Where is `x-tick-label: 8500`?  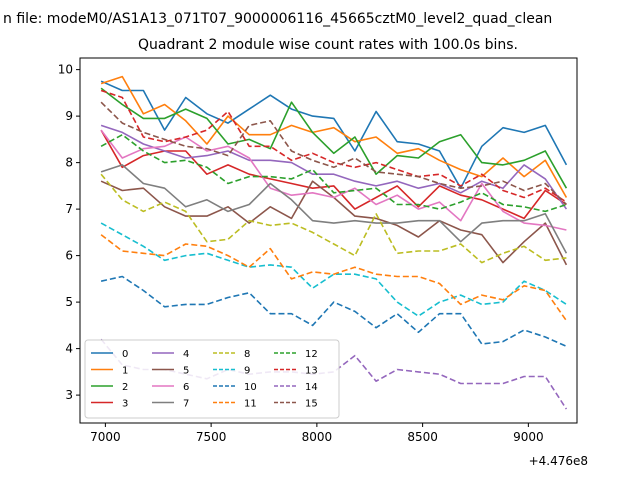
x-tick-label: 8500 is located at coordinates (422, 437).